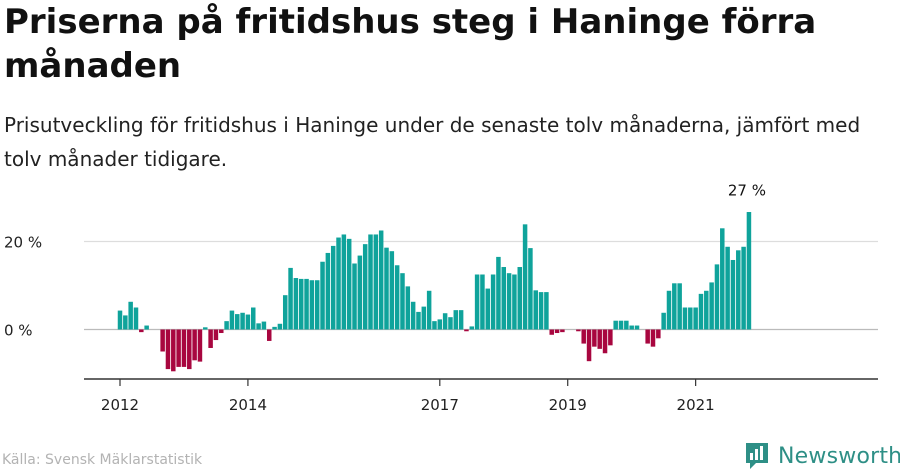 The width and height of the screenshot is (900, 474). What do you see at coordinates (839, 456) in the screenshot?
I see `brand-name: Newsworthy` at bounding box center [839, 456].